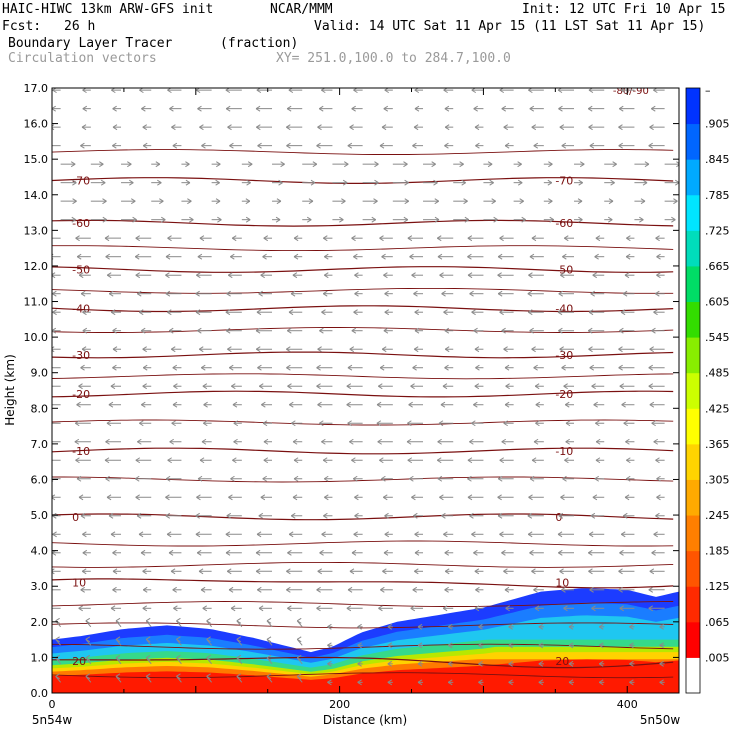  What do you see at coordinates (40, 693) in the screenshot?
I see `y-tick-label: 0.0` at bounding box center [40, 693].